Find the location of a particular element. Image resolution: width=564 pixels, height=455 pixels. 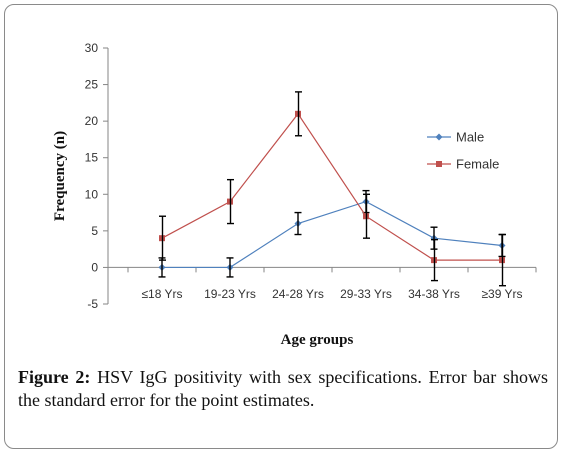

y-tick-label: 0 is located at coordinates (94, 267).